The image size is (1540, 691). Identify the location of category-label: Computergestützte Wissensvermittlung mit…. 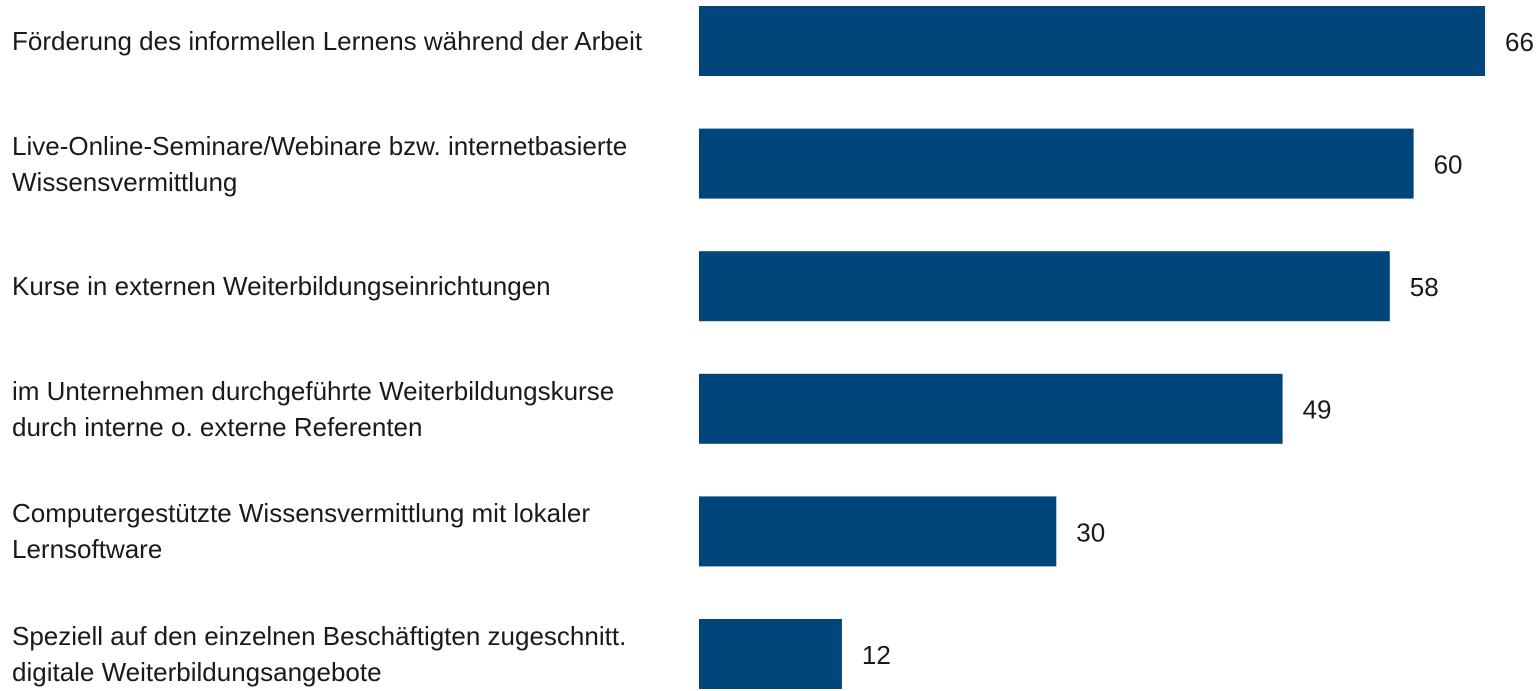
(301, 531).